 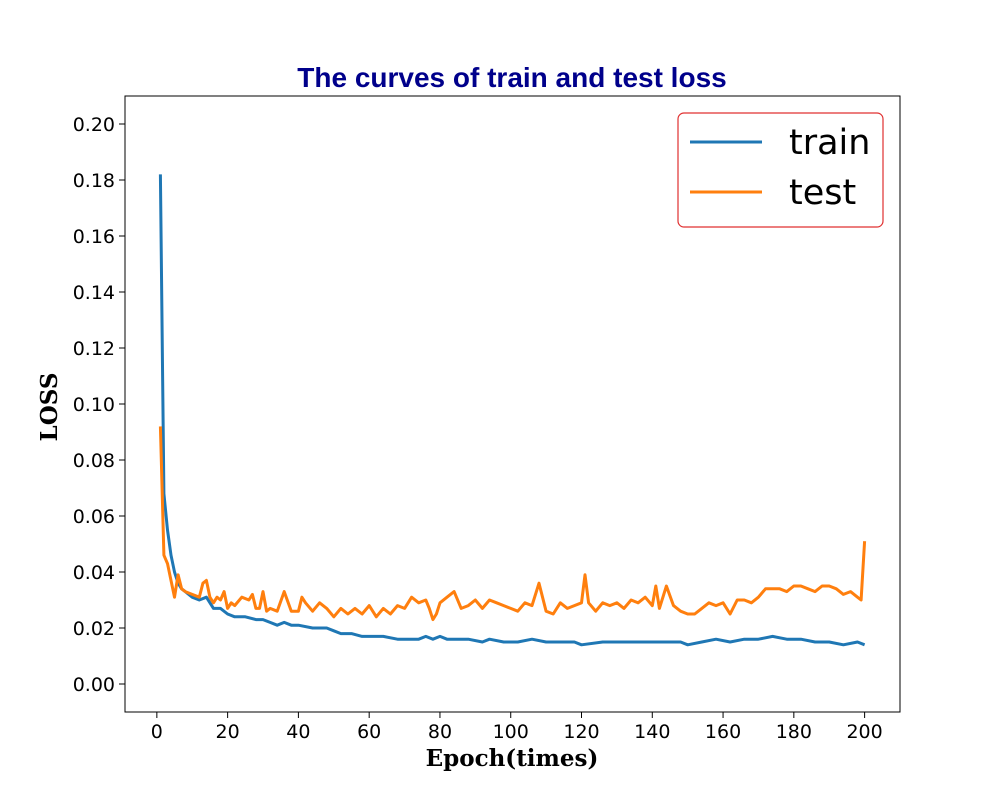 What do you see at coordinates (440, 732) in the screenshot?
I see `x-tick-label: 80` at bounding box center [440, 732].